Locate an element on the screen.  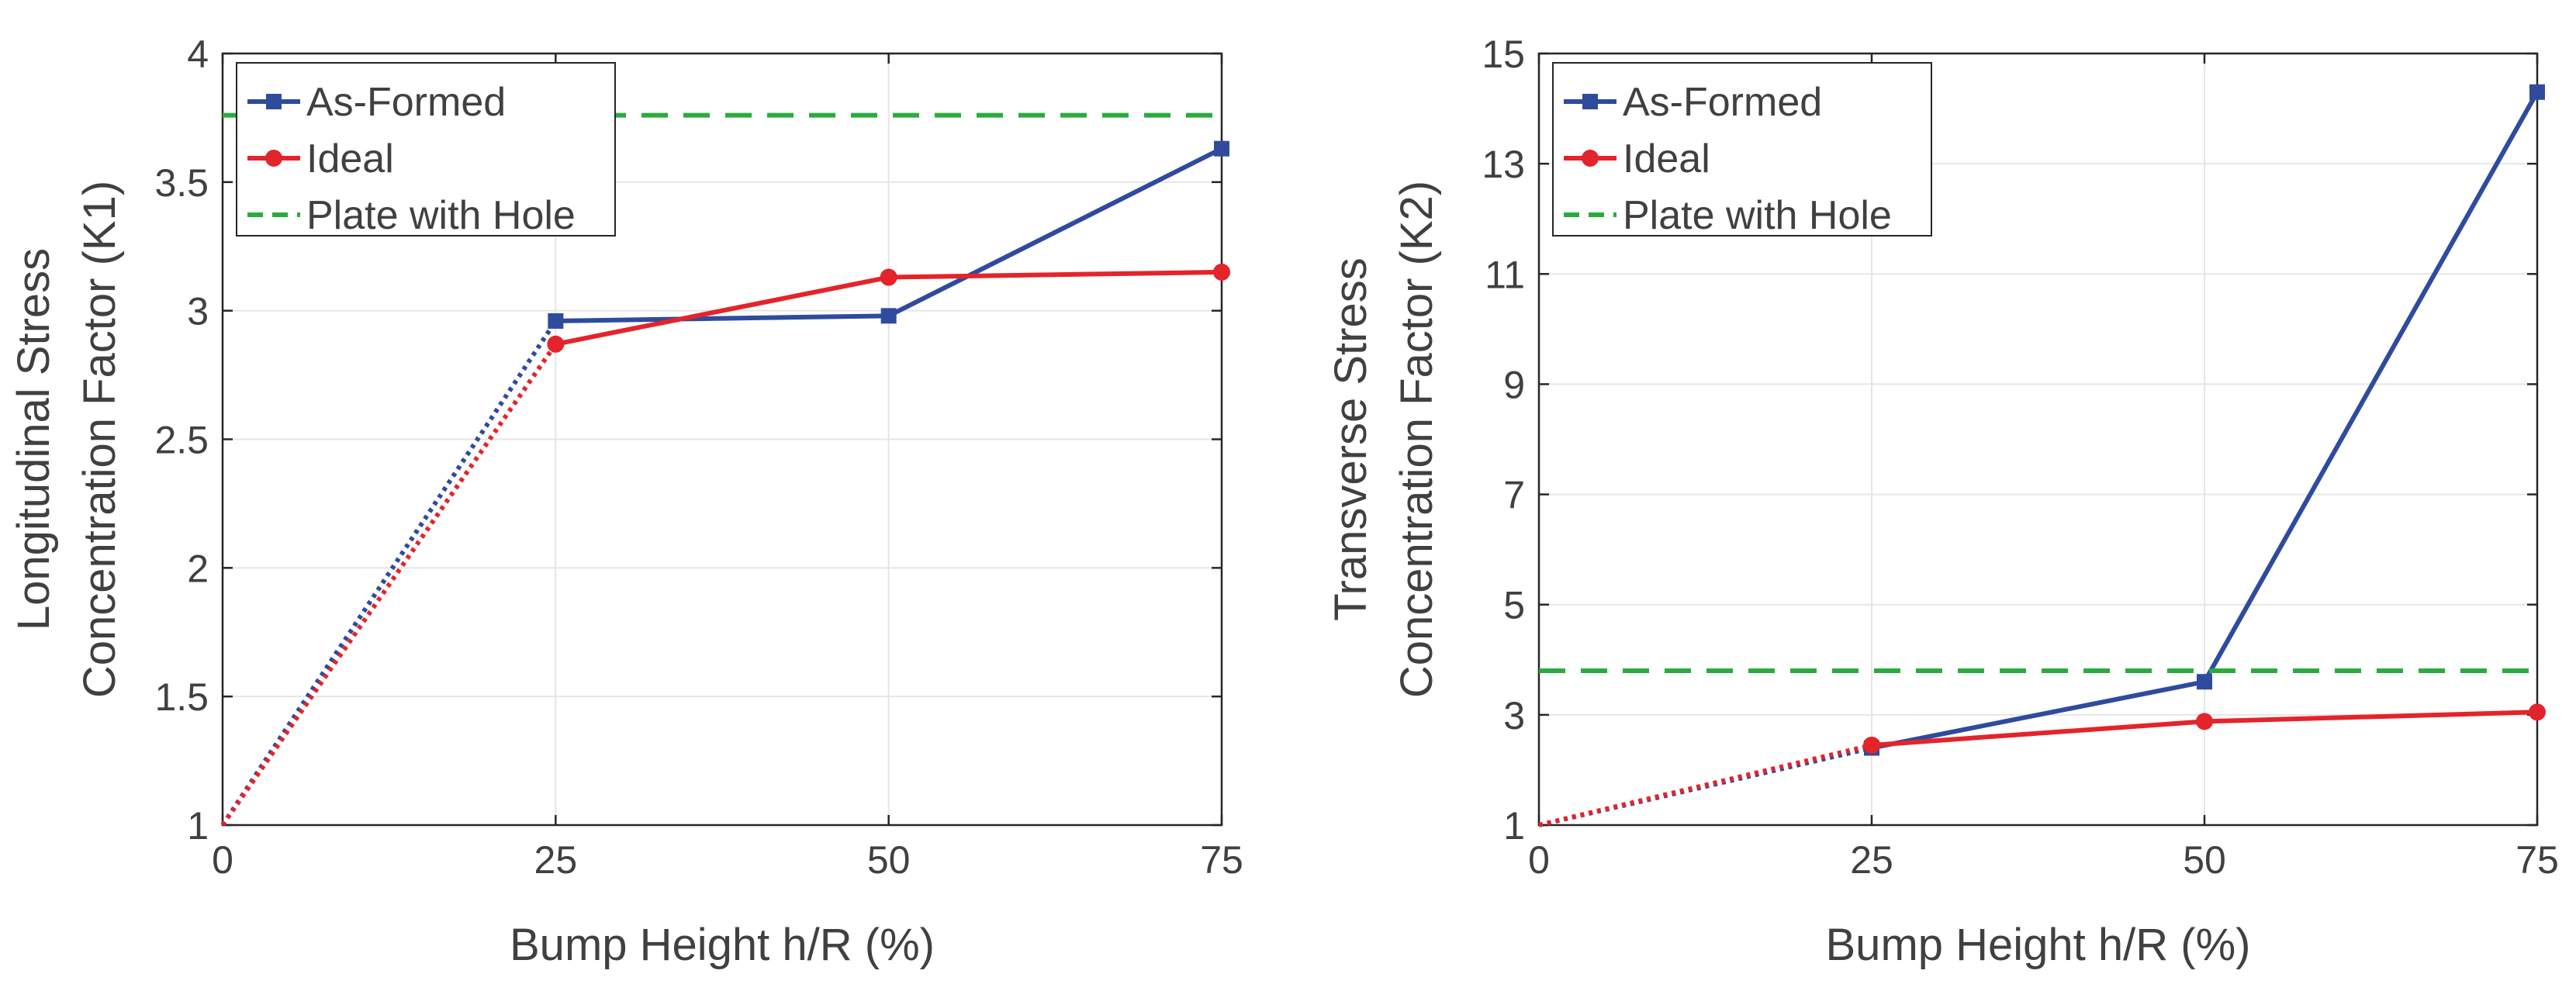
chart1-y-axis-label-line-2: Concentration Factor (K1) is located at coordinates (99, 439).